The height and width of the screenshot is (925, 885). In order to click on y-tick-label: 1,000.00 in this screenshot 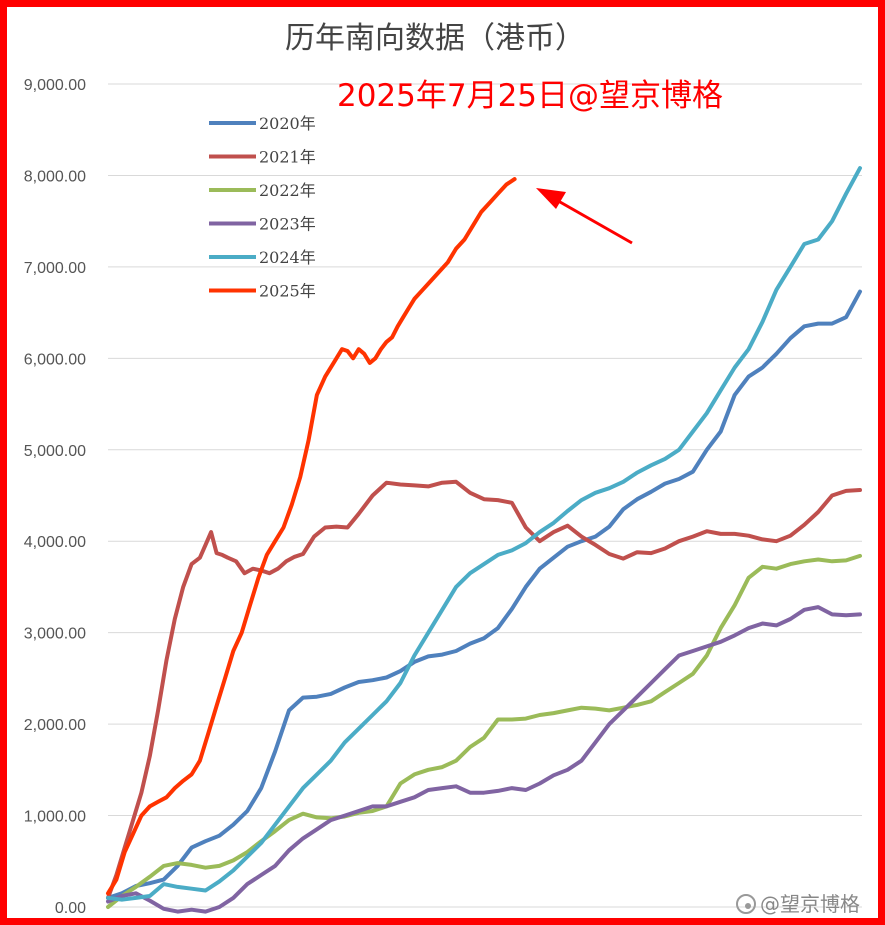, I will do `click(55, 817)`.